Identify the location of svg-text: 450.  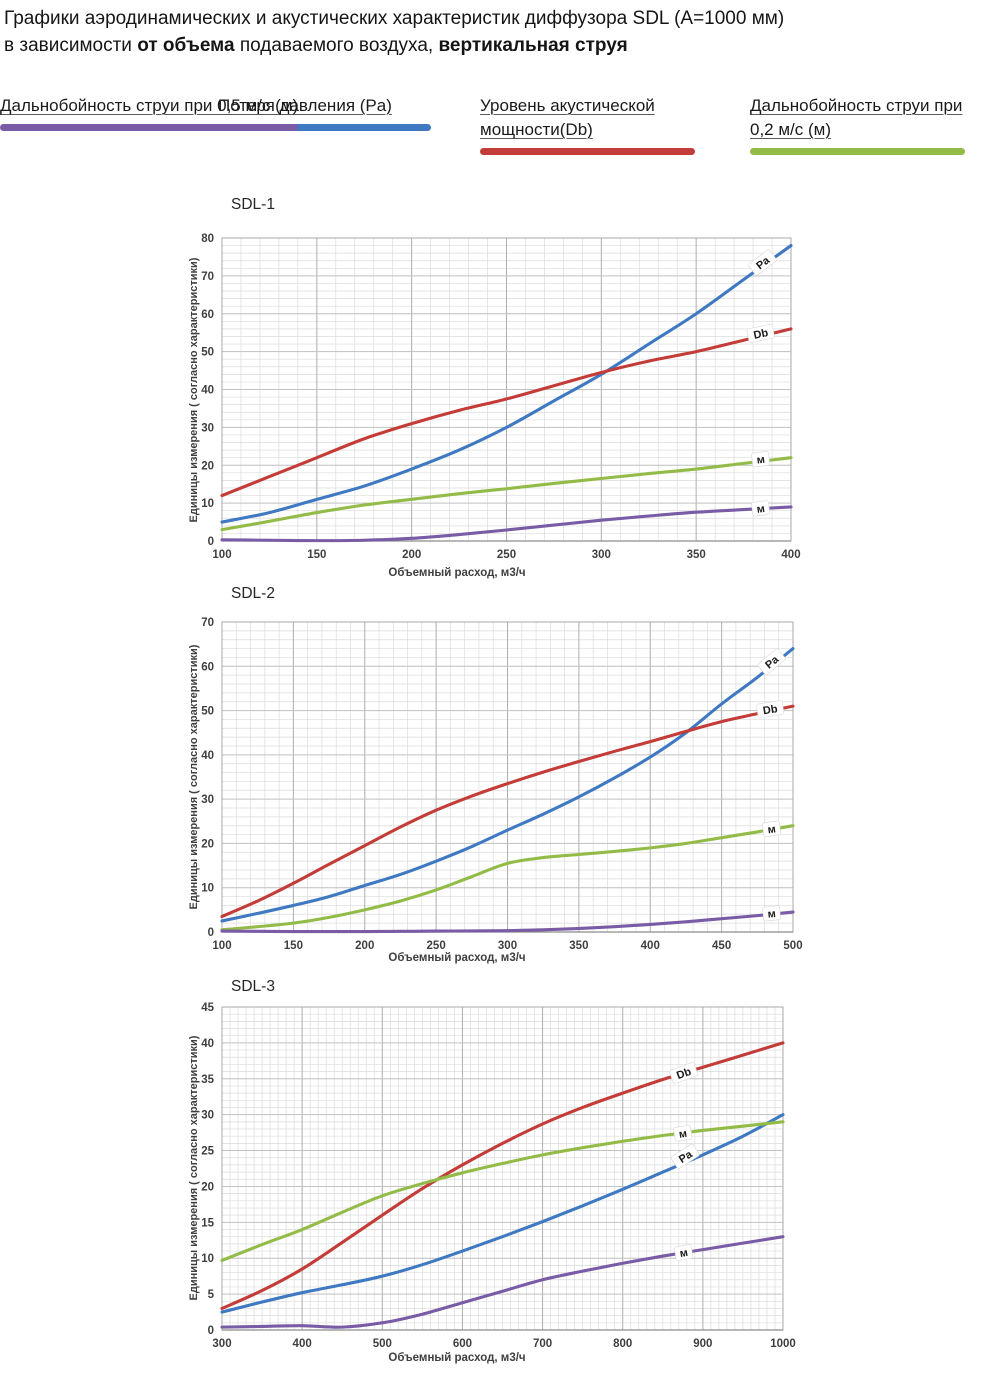
(721, 946).